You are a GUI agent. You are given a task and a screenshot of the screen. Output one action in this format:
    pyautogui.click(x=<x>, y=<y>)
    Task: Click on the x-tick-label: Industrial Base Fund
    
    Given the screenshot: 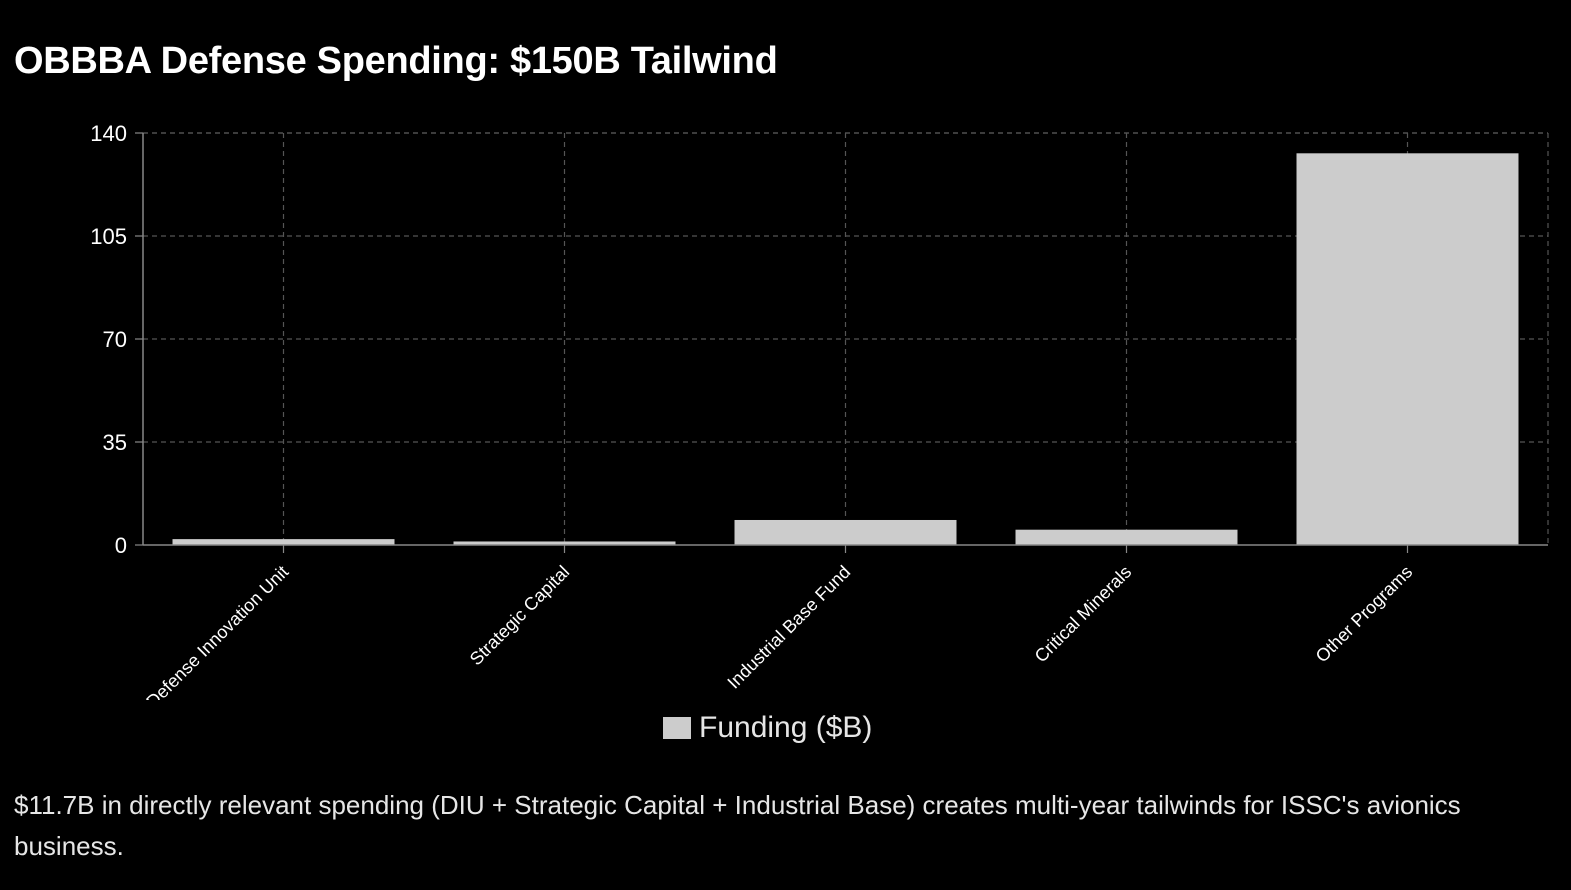 What is the action you would take?
    pyautogui.click(x=788, y=627)
    